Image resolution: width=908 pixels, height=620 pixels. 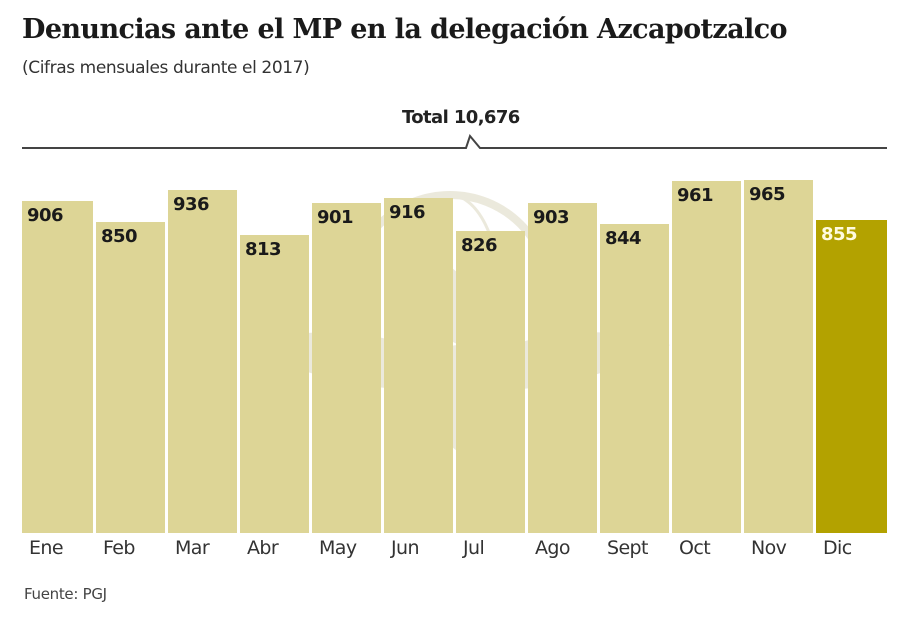 What do you see at coordinates (166, 68) in the screenshot?
I see `chart-subtitle: (Cifras mensuales durante el 2017)` at bounding box center [166, 68].